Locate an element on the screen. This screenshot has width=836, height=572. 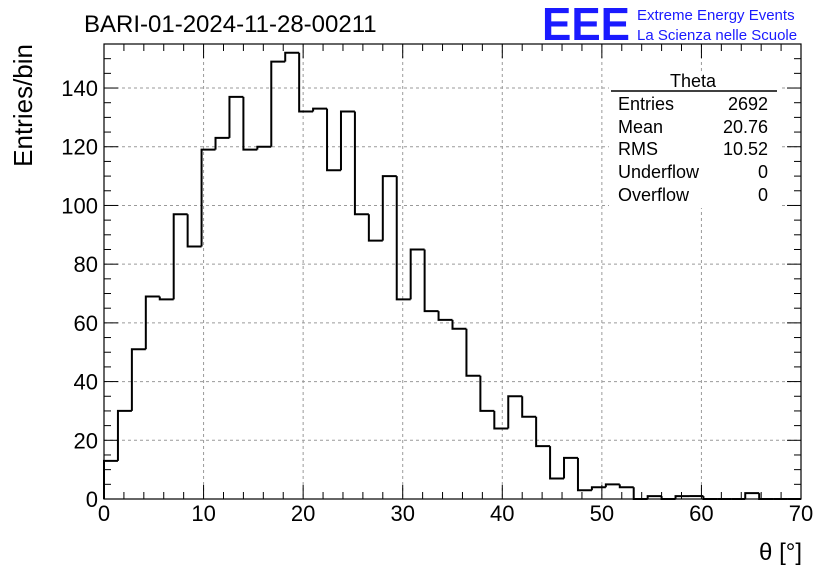
stats-value-rms: 10.52 is located at coordinates (745, 149).